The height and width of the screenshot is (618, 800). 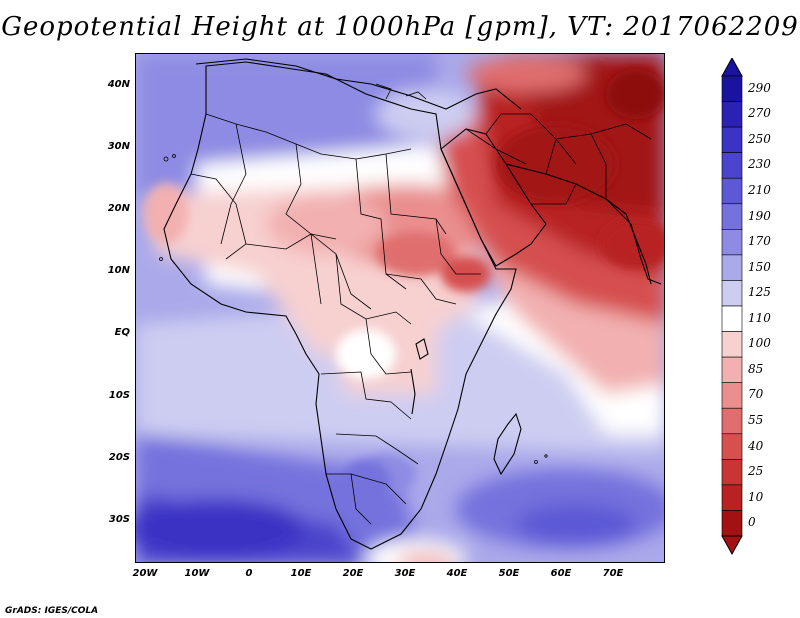 I want to click on india-coastline, so click(x=633, y=241).